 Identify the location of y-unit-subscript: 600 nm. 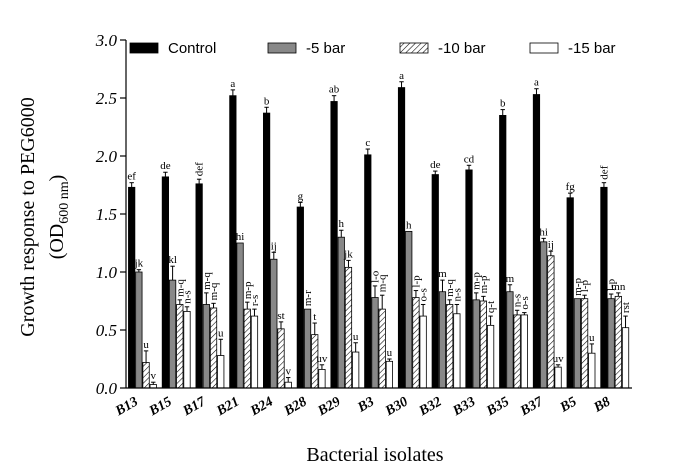
(64, 202).